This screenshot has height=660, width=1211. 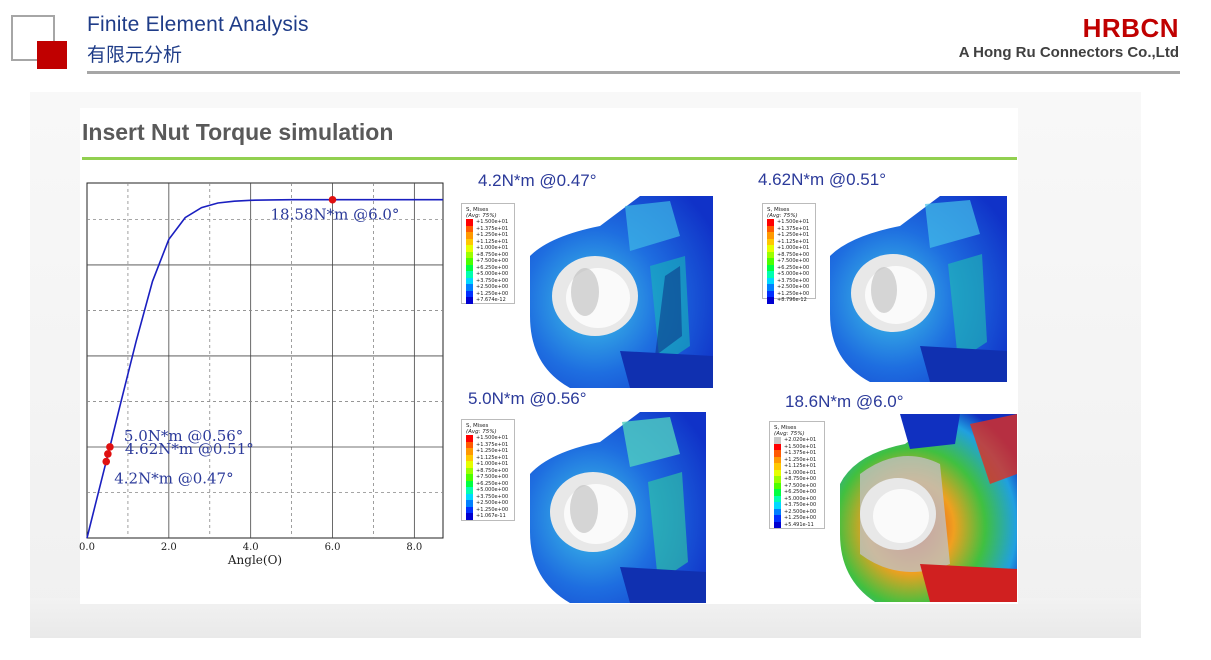 I want to click on legend-row: +7.674e-12, so click(x=488, y=300).